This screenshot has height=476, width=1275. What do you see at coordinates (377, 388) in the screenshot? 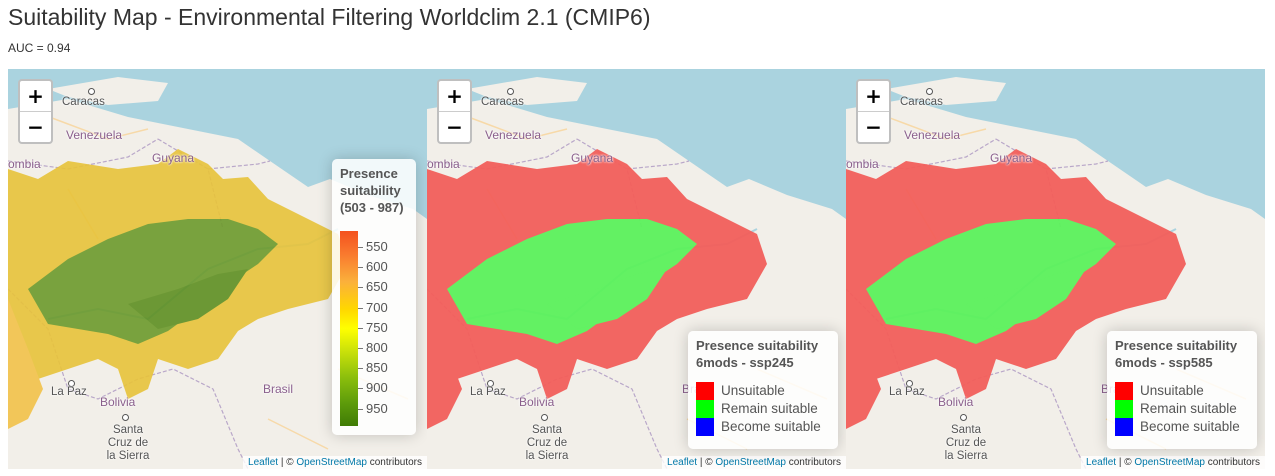
I see `legend-tick-label: 900` at bounding box center [377, 388].